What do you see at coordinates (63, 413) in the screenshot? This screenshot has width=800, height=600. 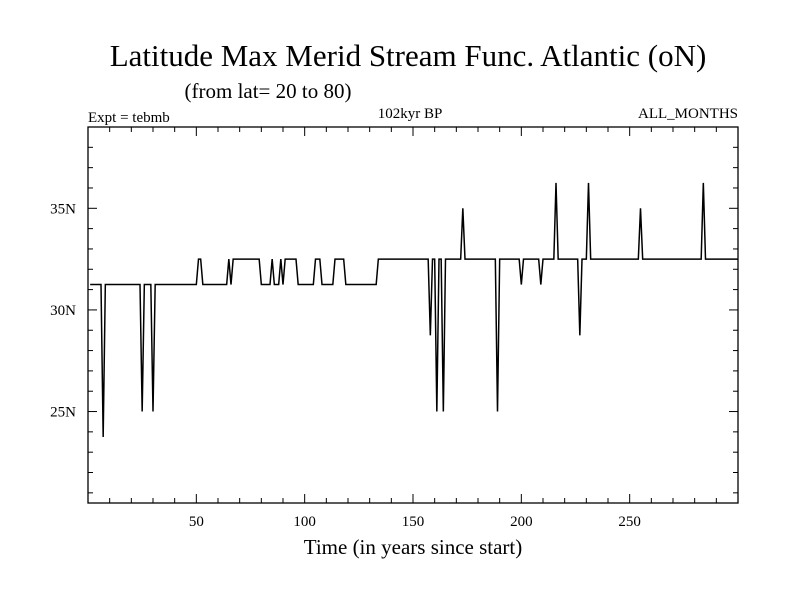 I see `y-tick-label: 25N` at bounding box center [63, 413].